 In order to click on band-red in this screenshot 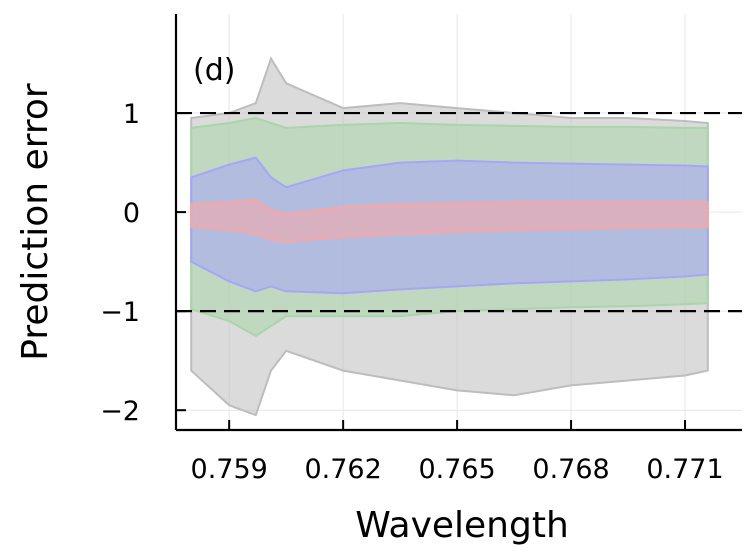, I will do `click(449, 221)`.